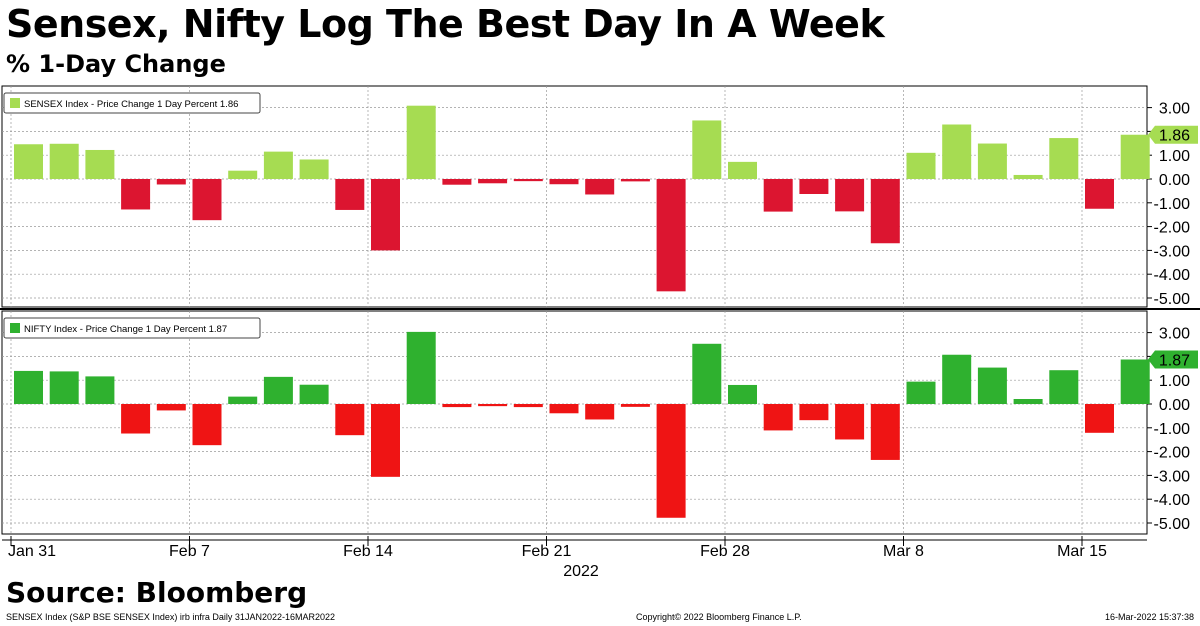 The image size is (1200, 626). I want to click on nifty-ytick-label: 0.00, so click(1174, 405).